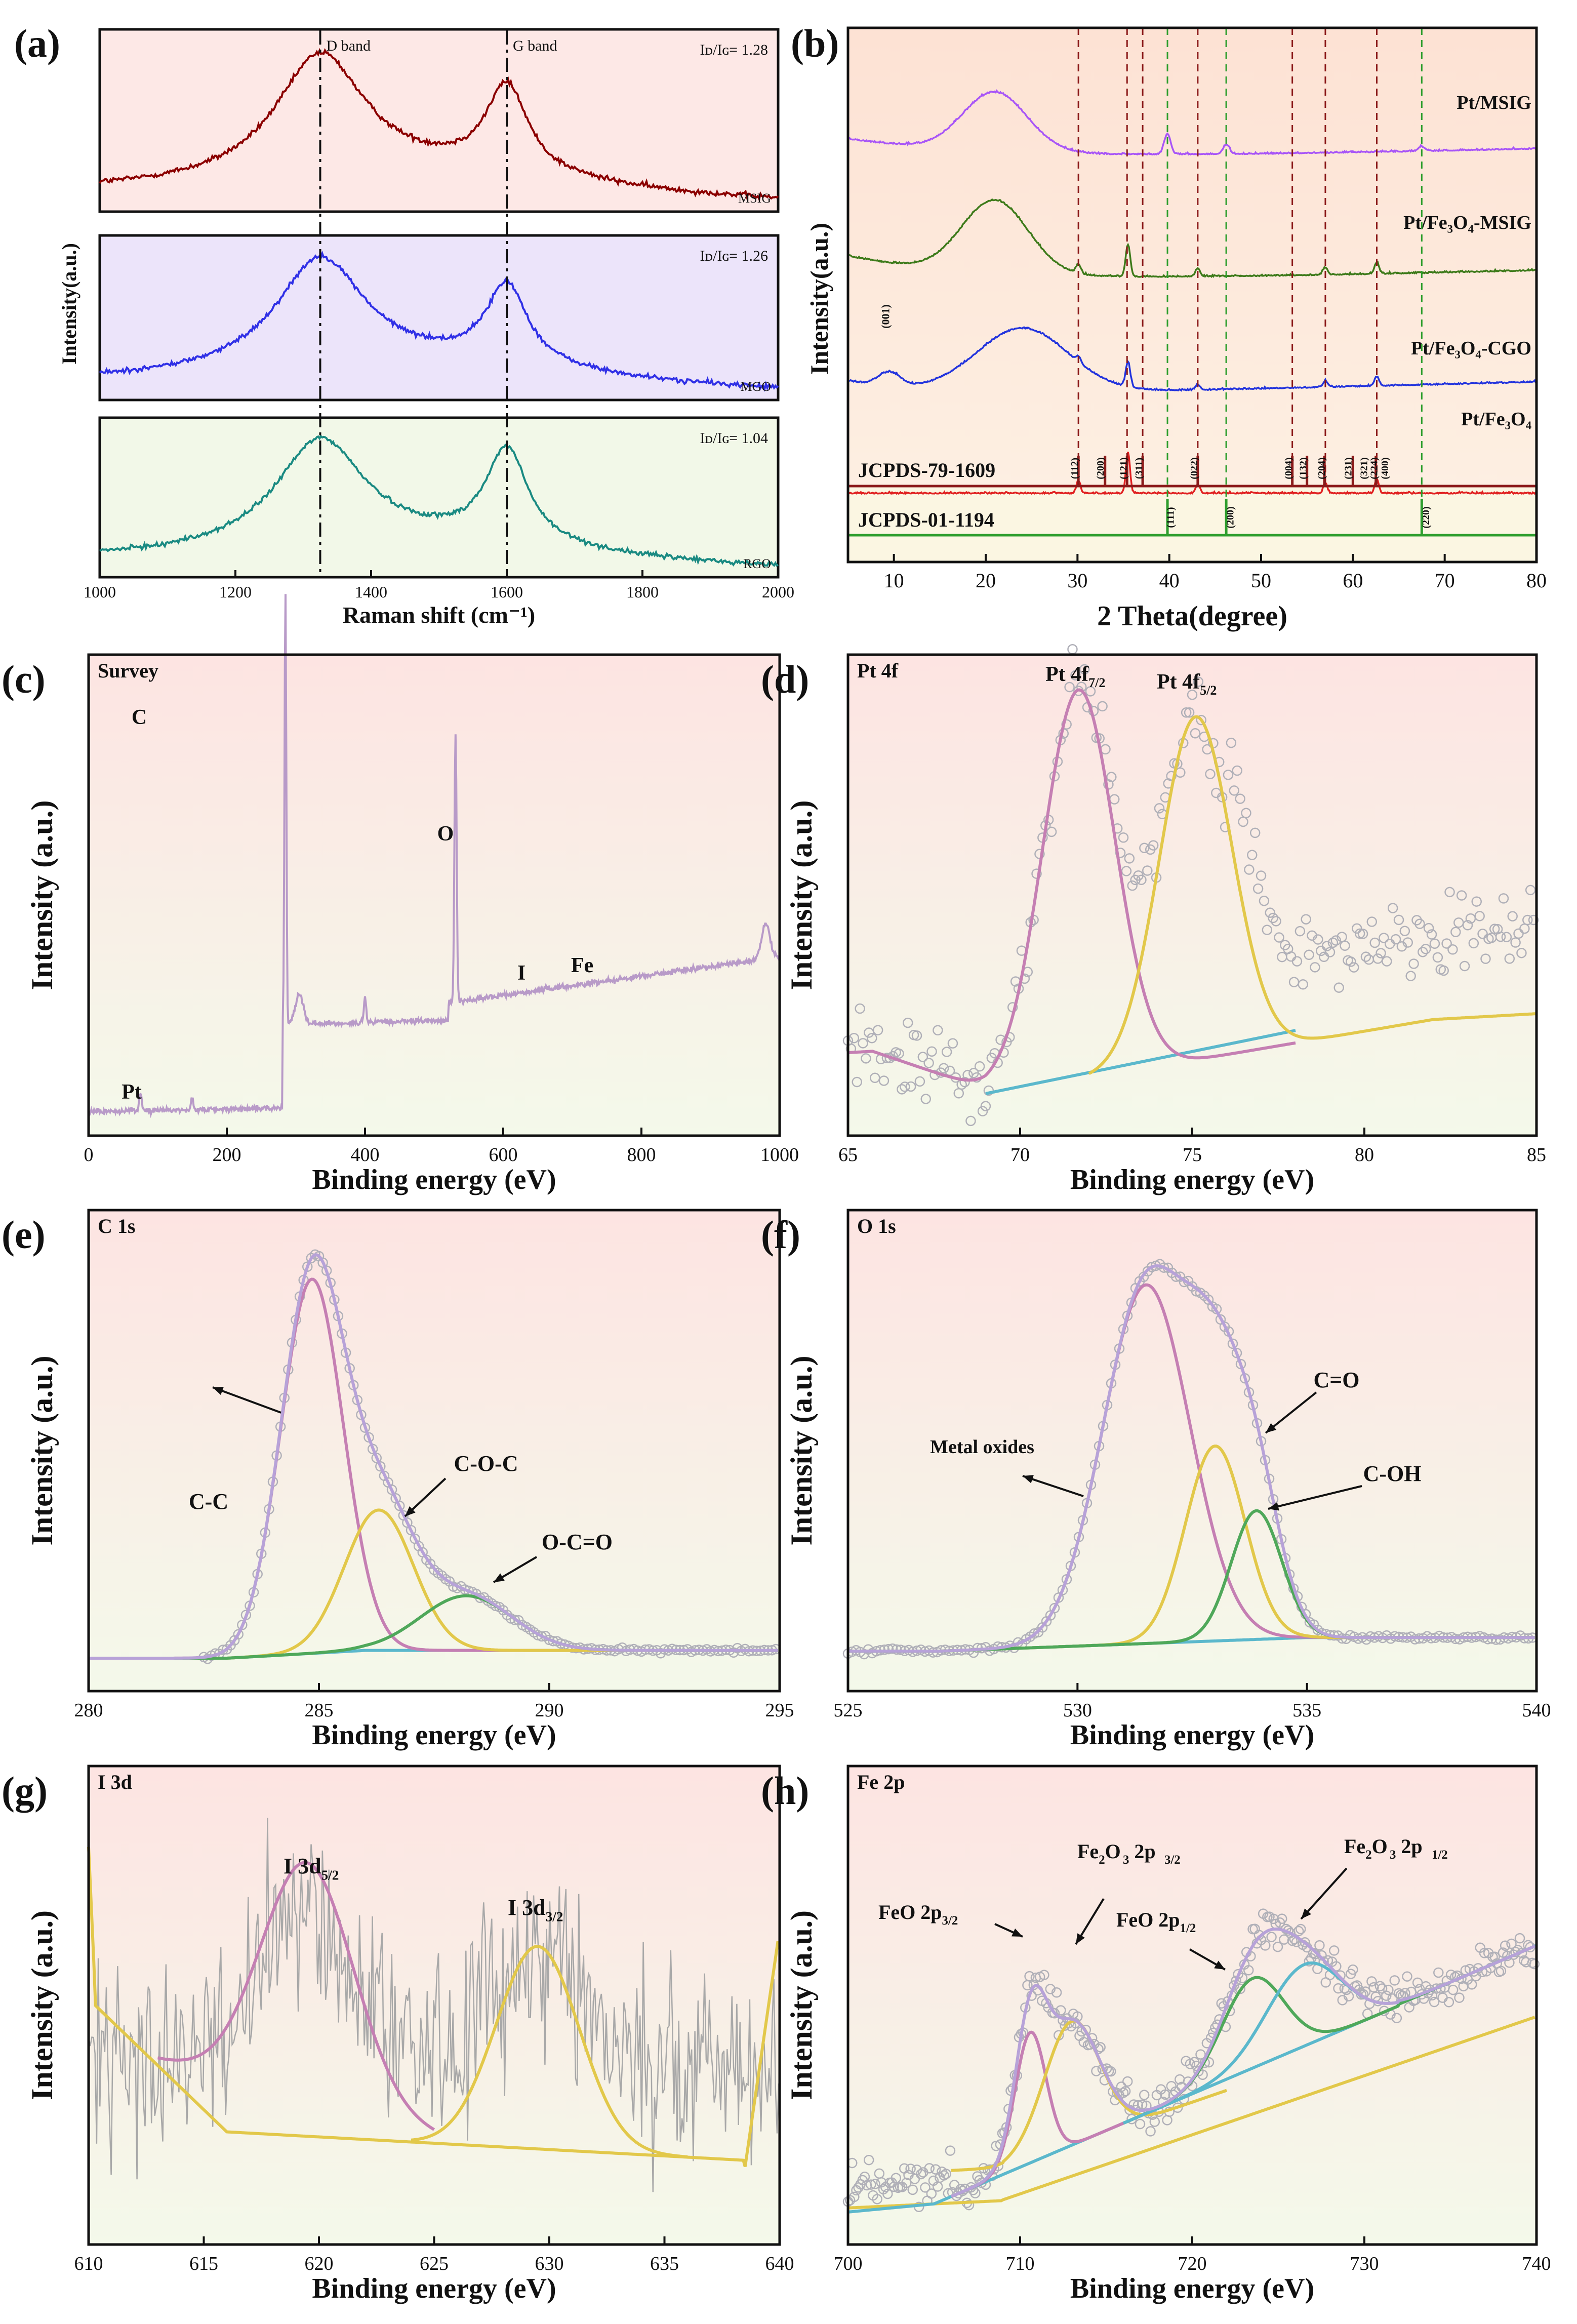  I want to click on background-curve, so click(1140, 1062).